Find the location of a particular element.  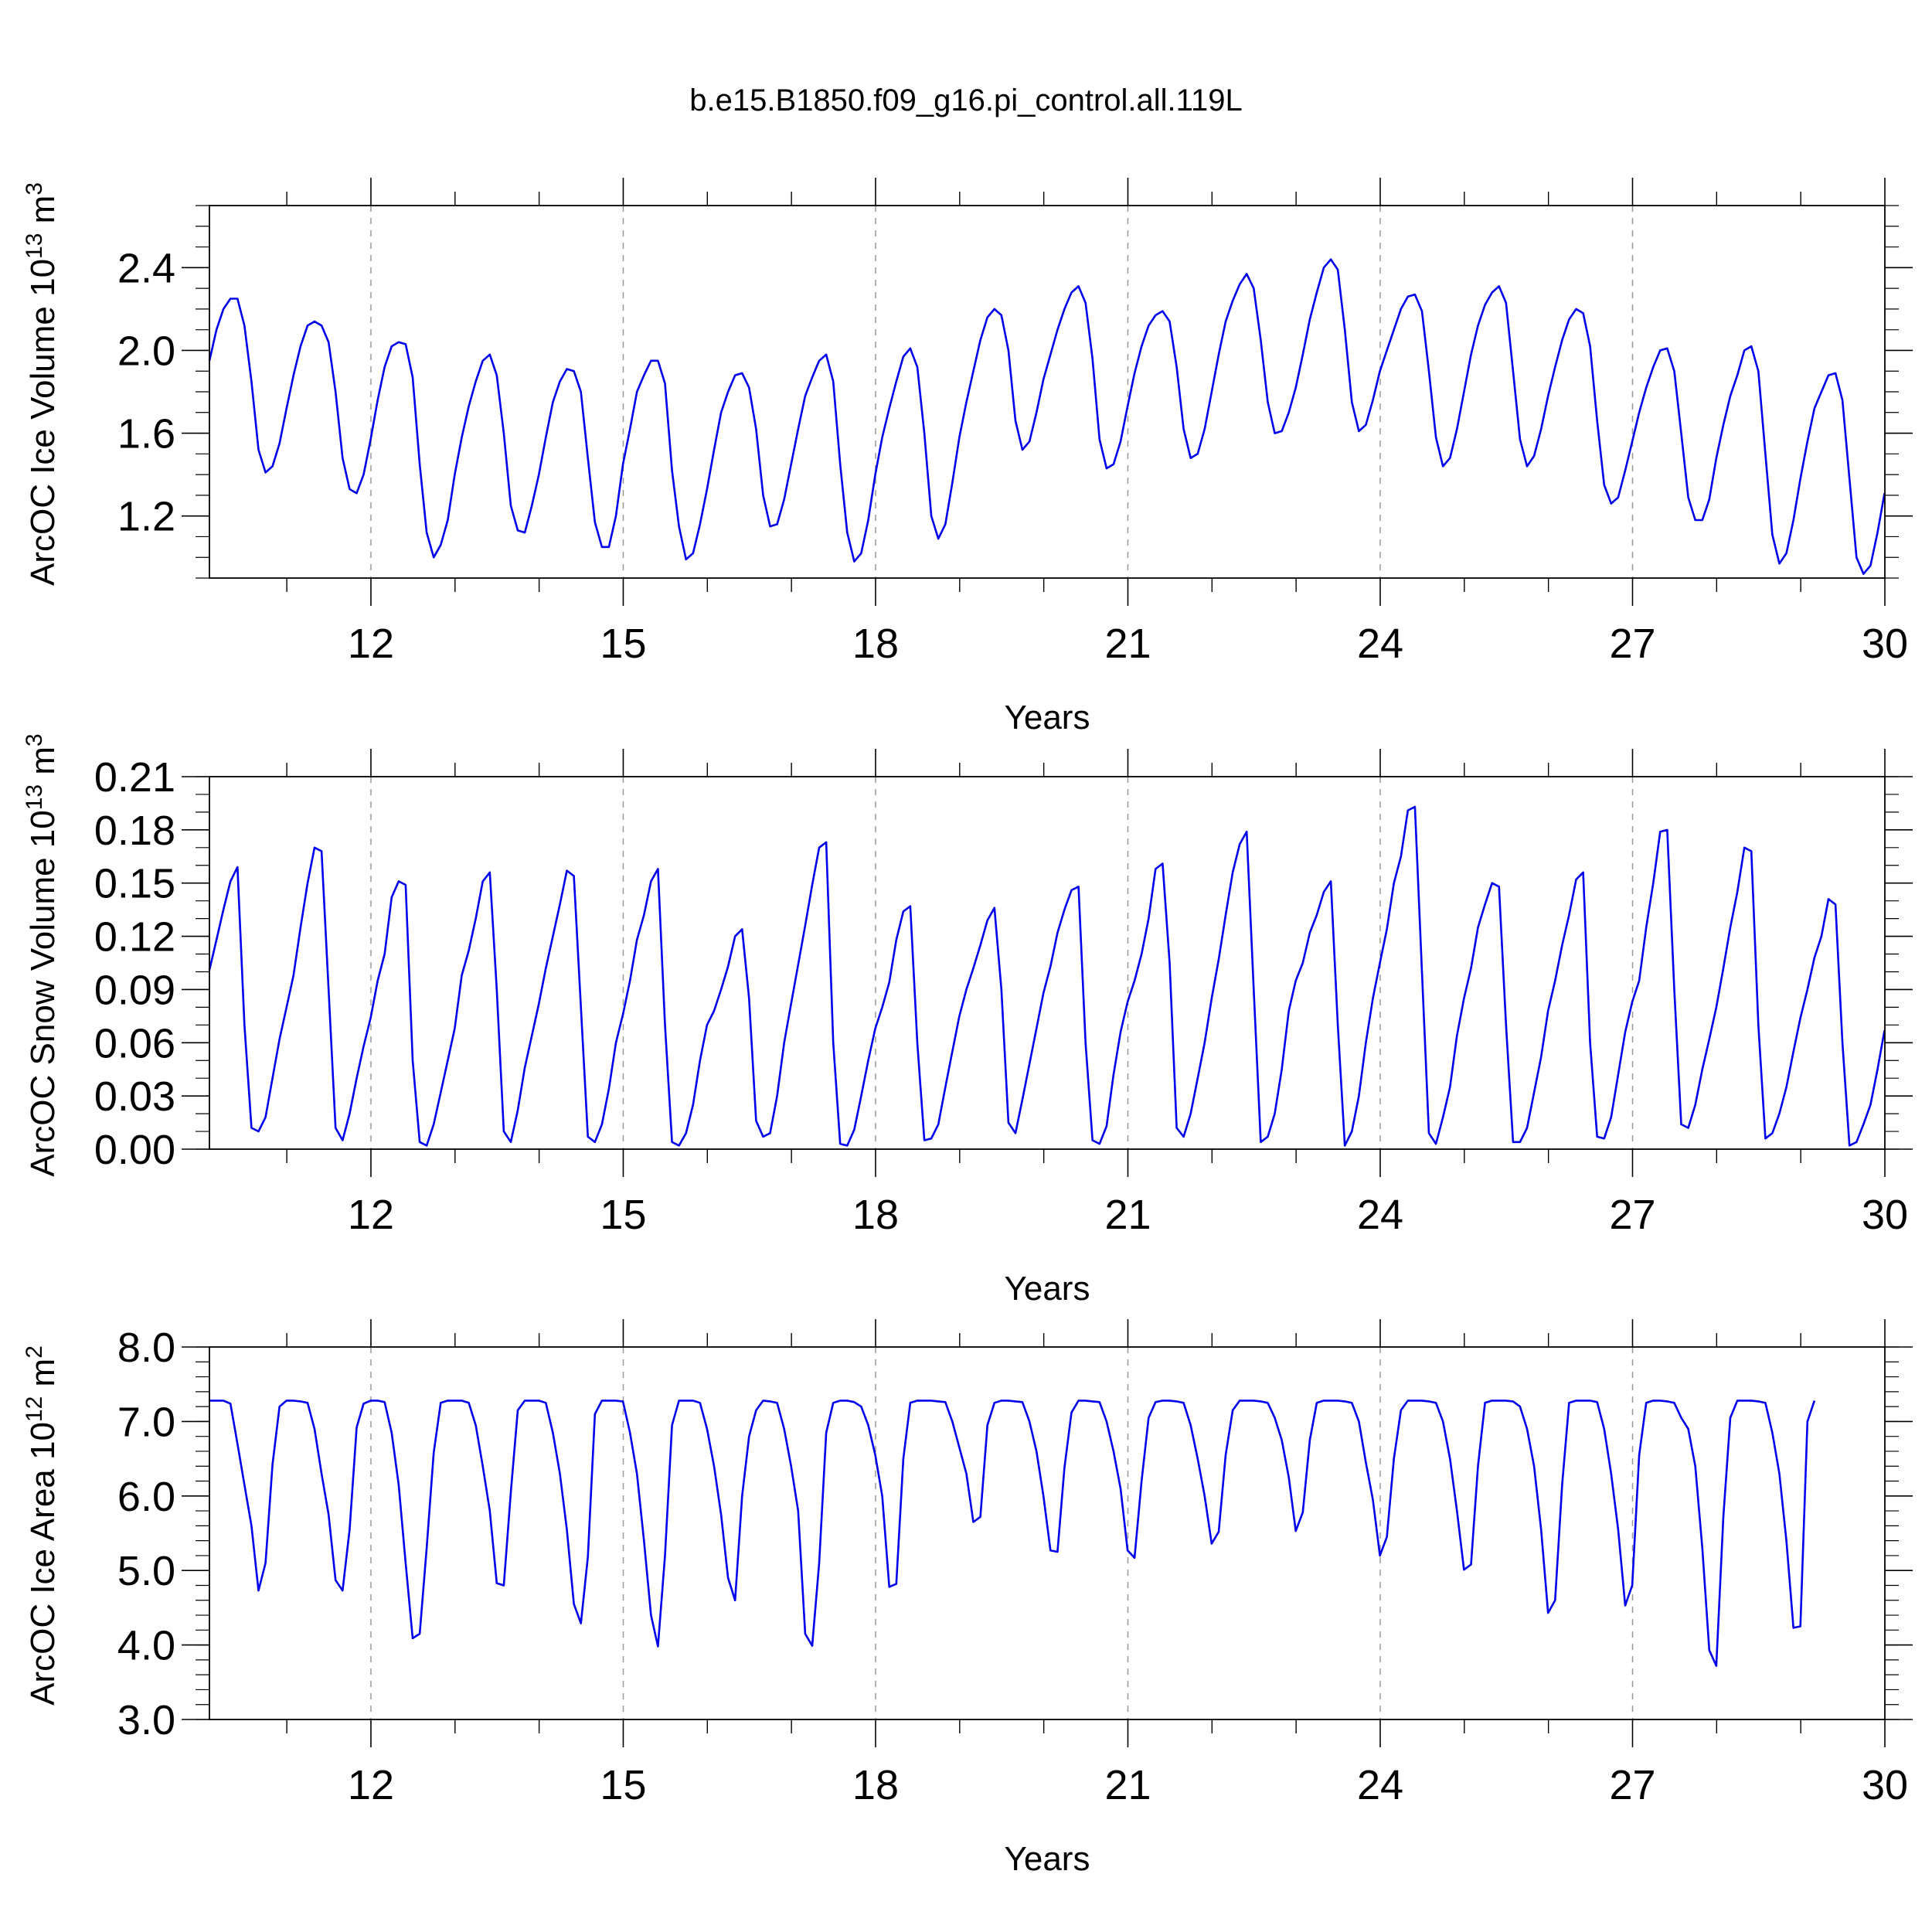

y-tick-label: 5.0 is located at coordinates (146, 1571).